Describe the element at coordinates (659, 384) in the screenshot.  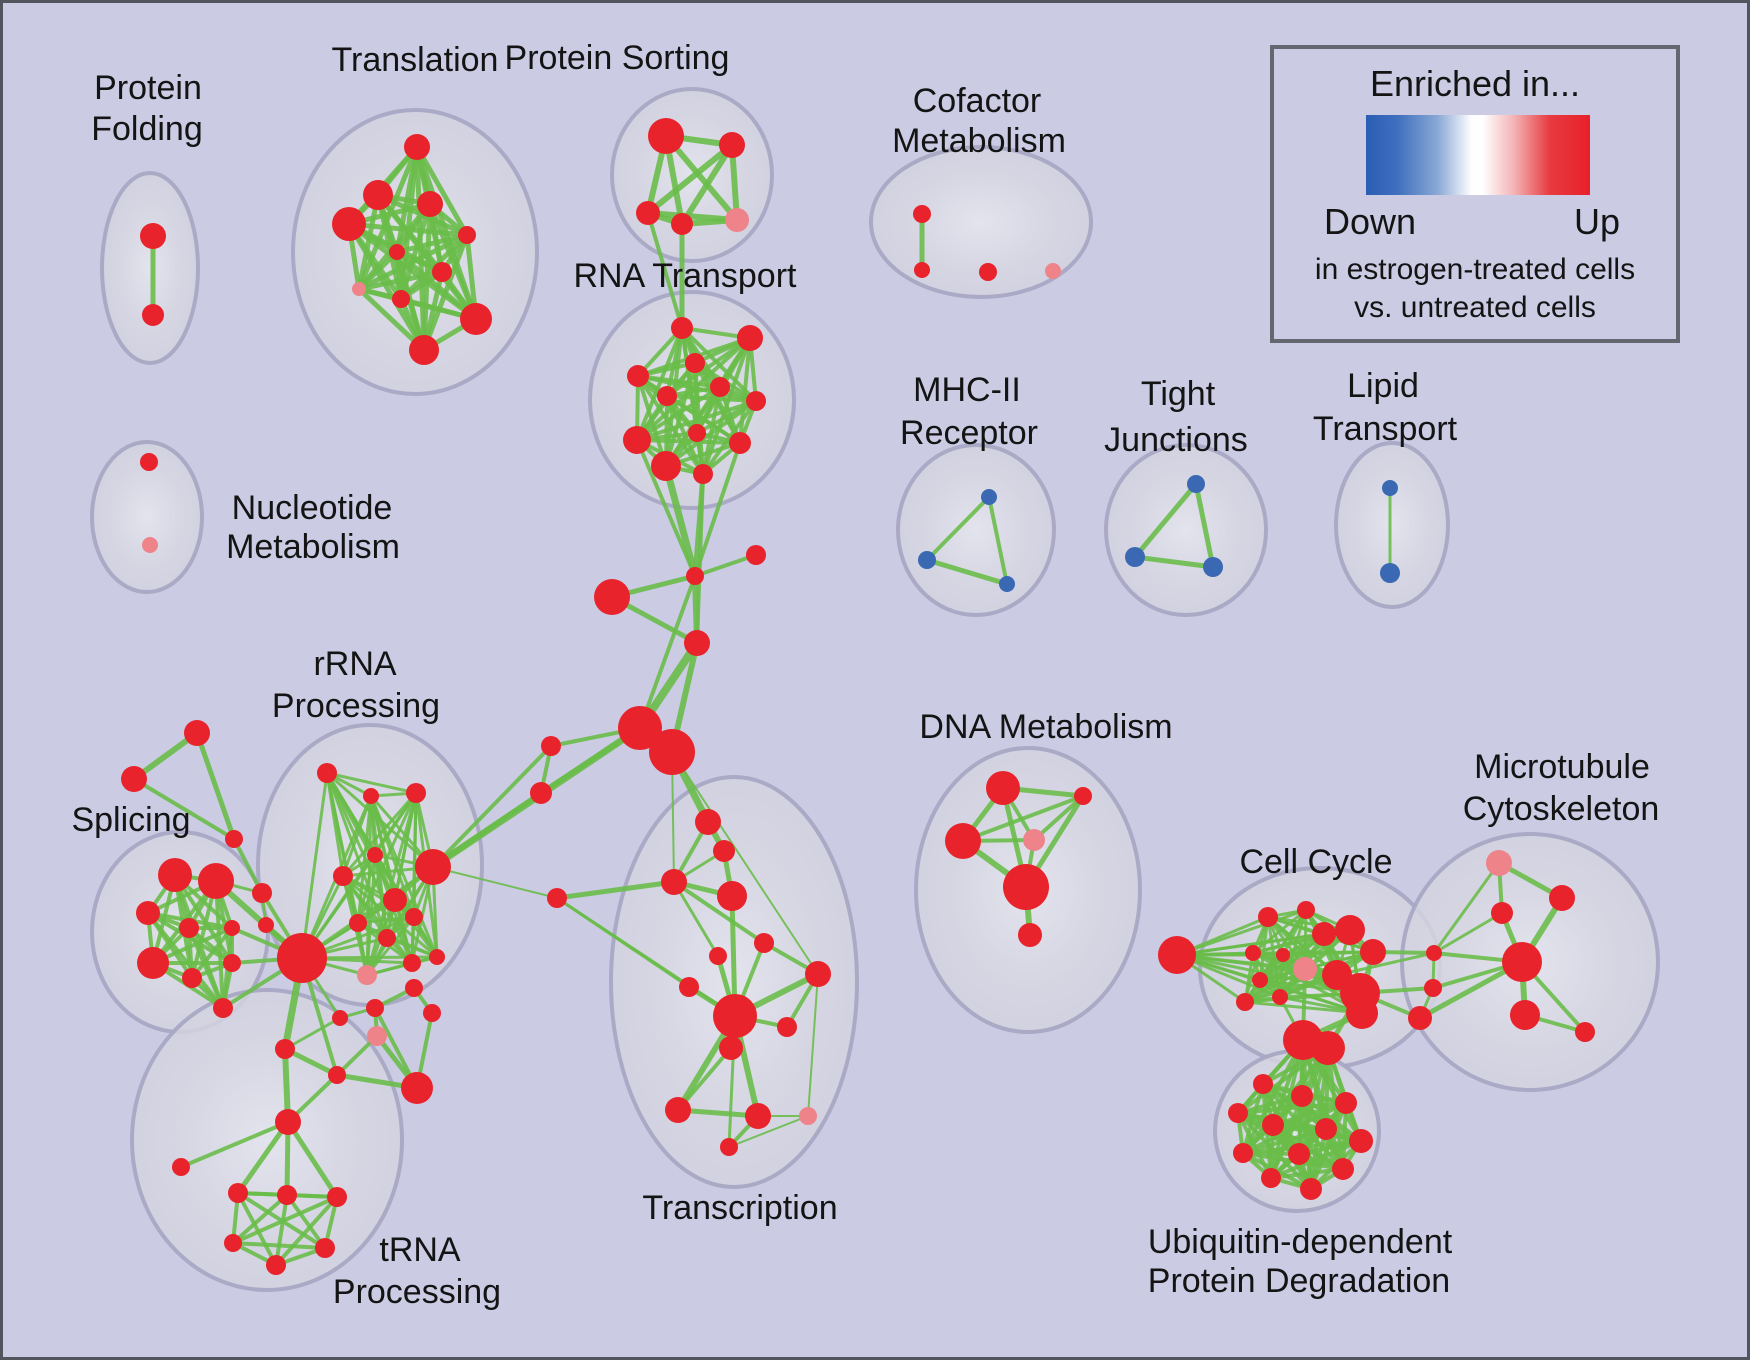
I see `edge-rt1-rt9` at that location.